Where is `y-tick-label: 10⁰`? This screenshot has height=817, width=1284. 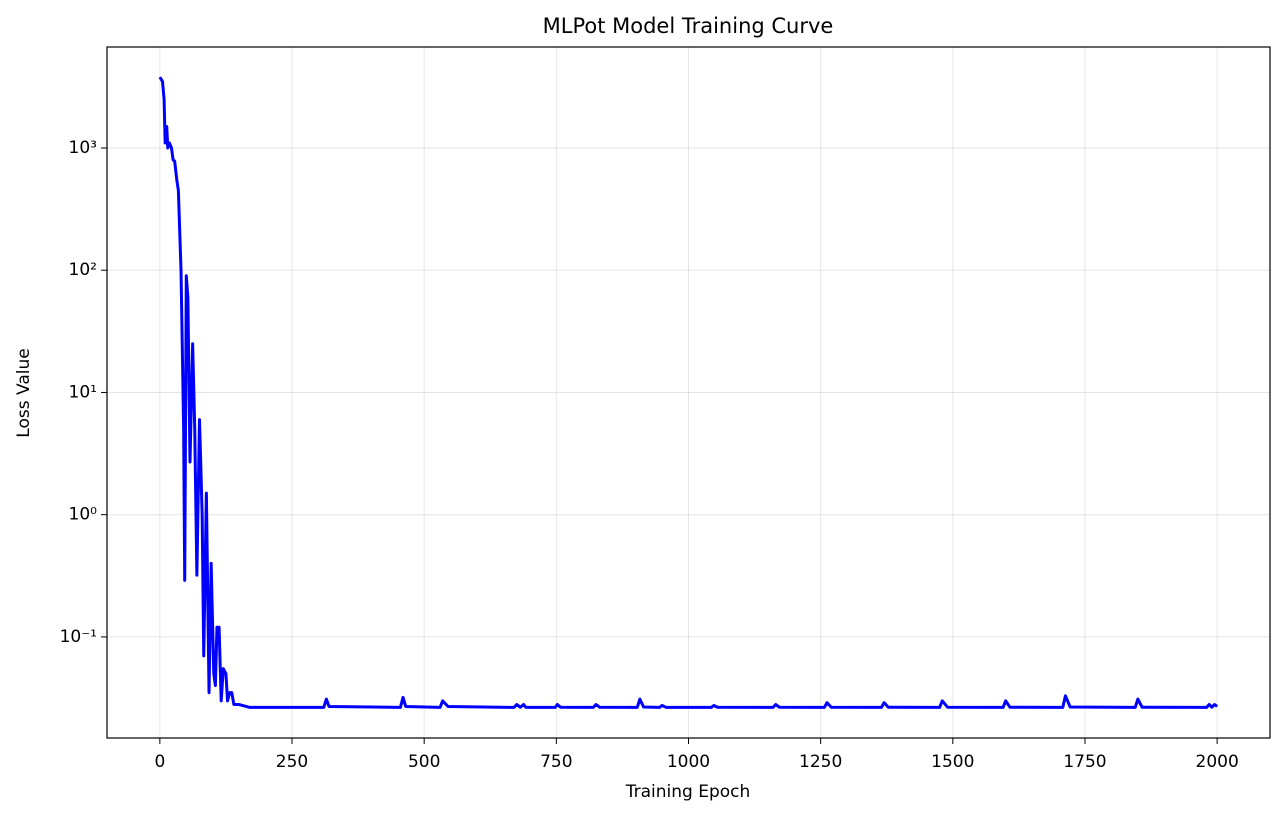
y-tick-label: 10⁰ is located at coordinates (83, 515).